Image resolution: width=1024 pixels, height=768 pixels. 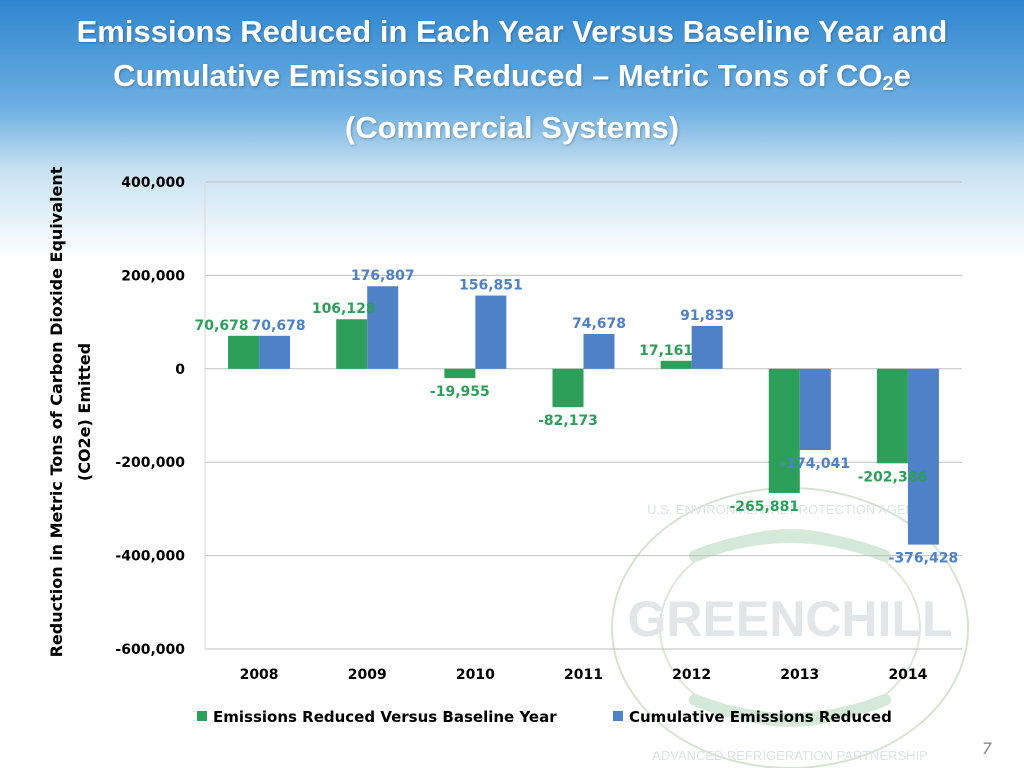 What do you see at coordinates (491, 286) in the screenshot?
I see `data-label-cumulative: 156,851` at bounding box center [491, 286].